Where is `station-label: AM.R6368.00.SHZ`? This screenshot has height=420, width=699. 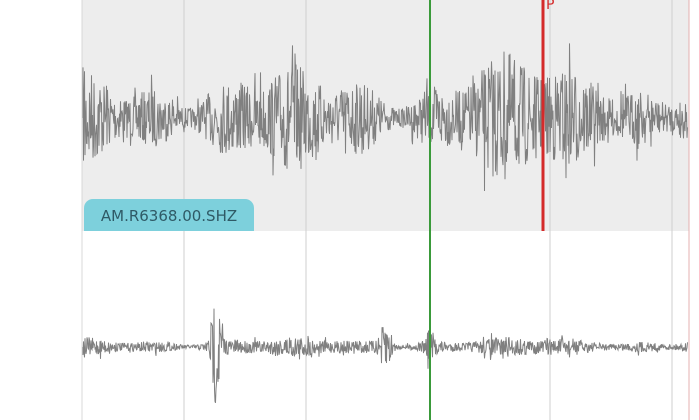 station-label: AM.R6368.00.SHZ is located at coordinates (169, 215).